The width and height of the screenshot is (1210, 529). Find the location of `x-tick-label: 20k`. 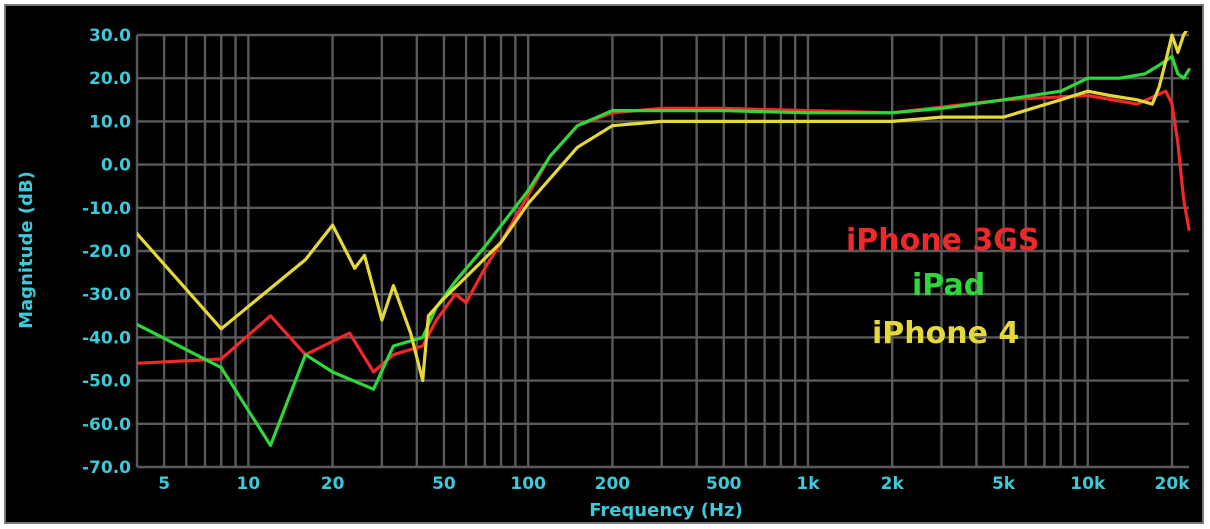

x-tick-label: 20k is located at coordinates (1173, 484).